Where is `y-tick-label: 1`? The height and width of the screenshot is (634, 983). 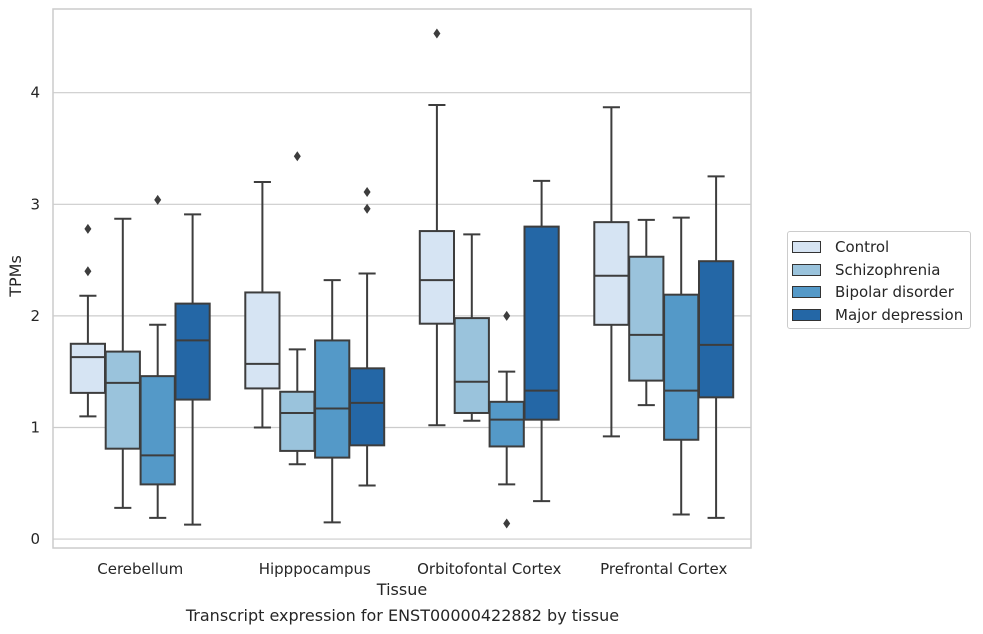
y-tick-label: 1 is located at coordinates (35, 427).